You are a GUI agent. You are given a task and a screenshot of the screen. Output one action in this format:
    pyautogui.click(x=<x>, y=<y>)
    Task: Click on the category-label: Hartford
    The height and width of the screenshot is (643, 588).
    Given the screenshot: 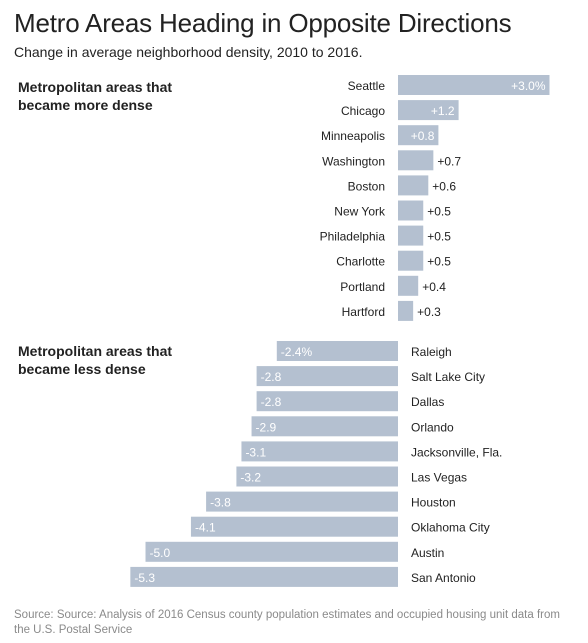 What is the action you would take?
    pyautogui.click(x=363, y=312)
    